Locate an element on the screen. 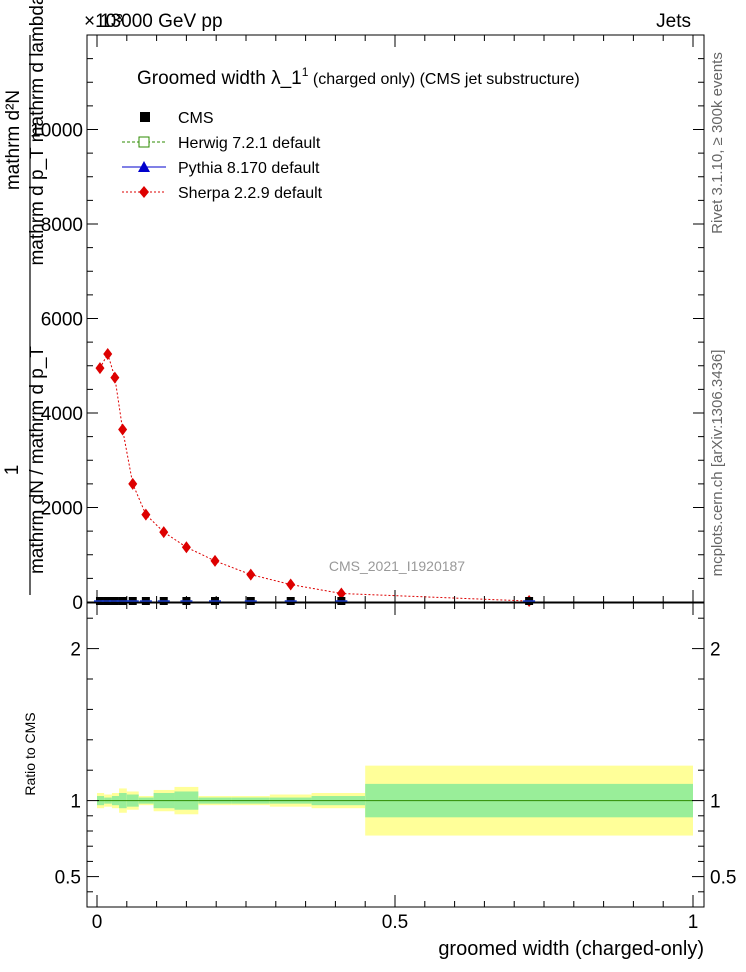 Image resolution: width=746 pixels, height=972 pixels. exponent-label: ×10³ is located at coordinates (103, 21).